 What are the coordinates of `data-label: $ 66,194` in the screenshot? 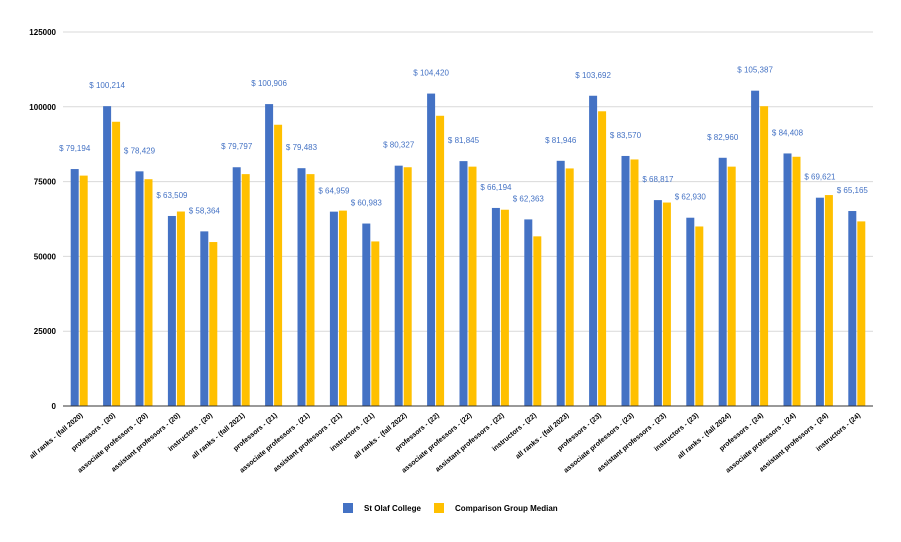 It's located at (496, 187).